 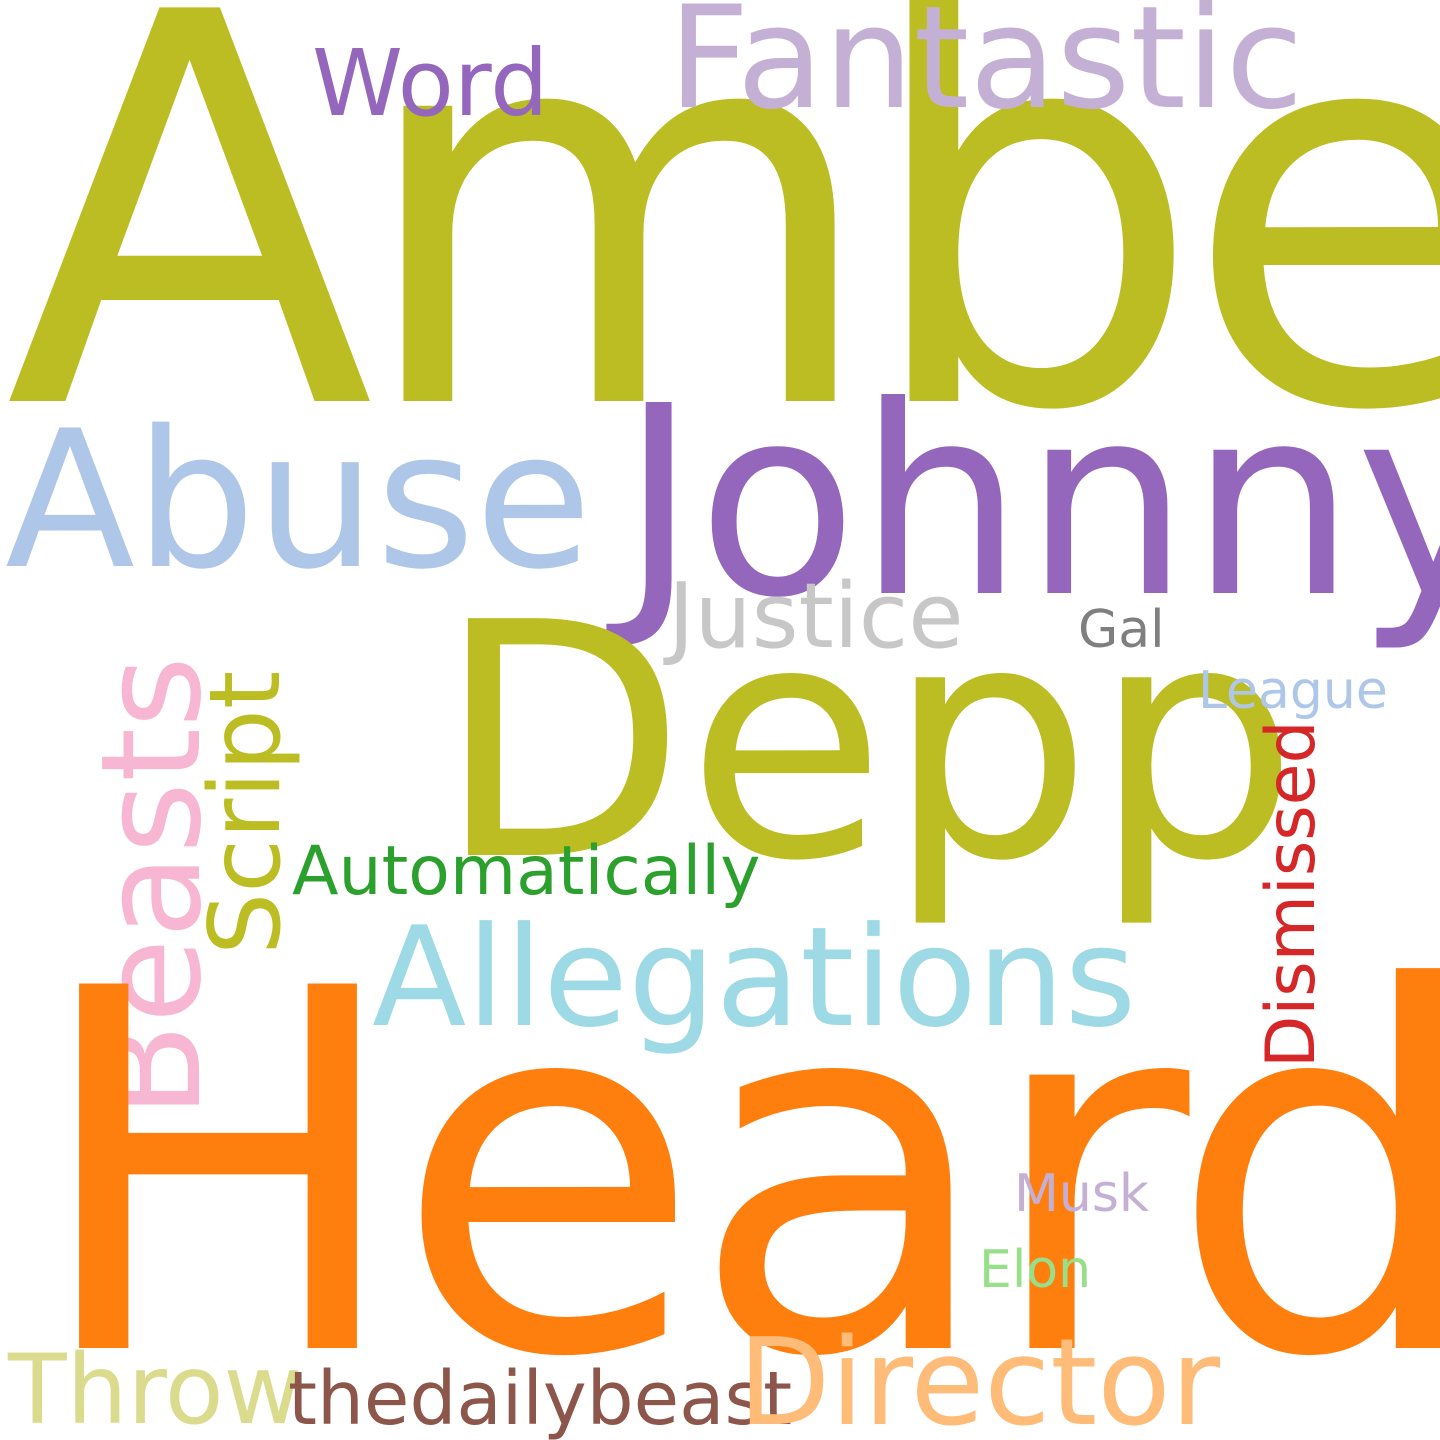 What do you see at coordinates (430, 83) in the screenshot?
I see `word-word: Word` at bounding box center [430, 83].